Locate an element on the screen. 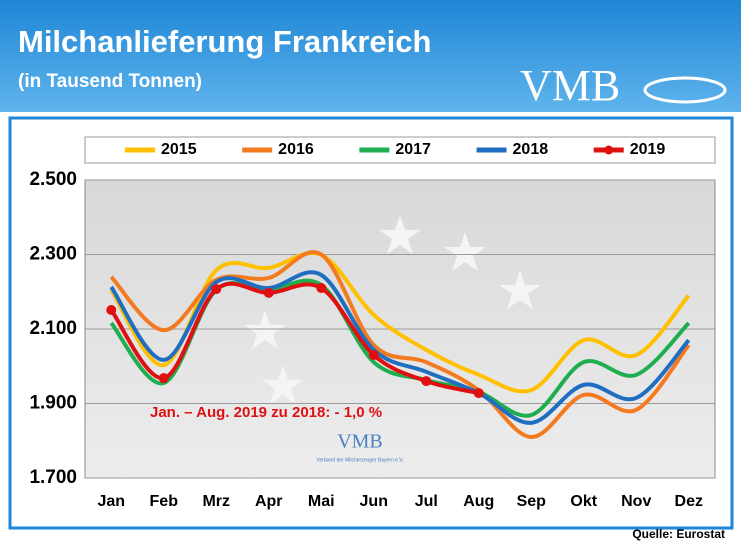 This screenshot has height=549, width=741. x-tick-label: Aug is located at coordinates (478, 501).